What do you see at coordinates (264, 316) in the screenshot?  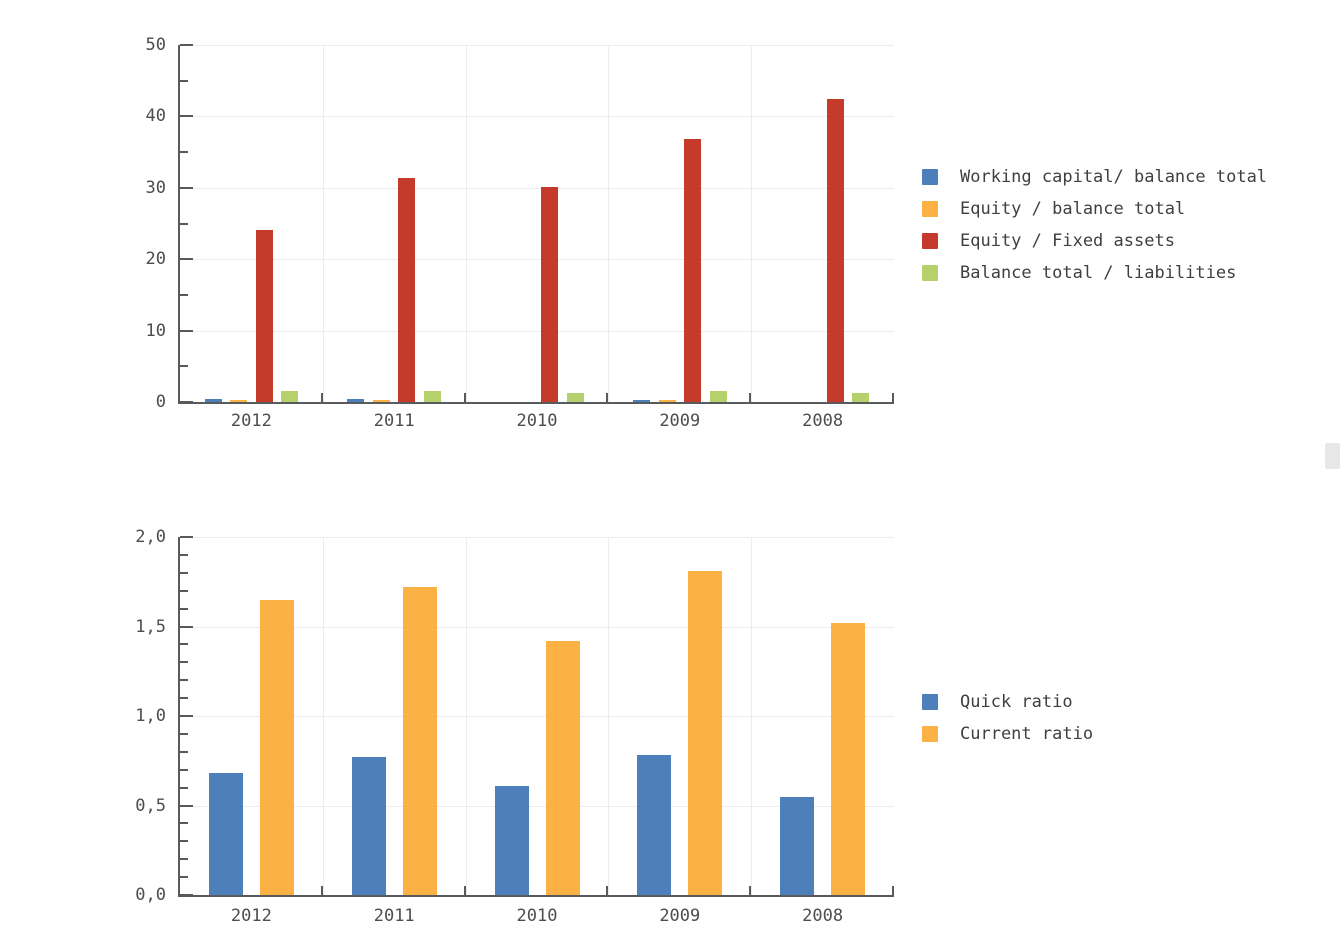 I see `bar-equity-fixed-assets-2012` at bounding box center [264, 316].